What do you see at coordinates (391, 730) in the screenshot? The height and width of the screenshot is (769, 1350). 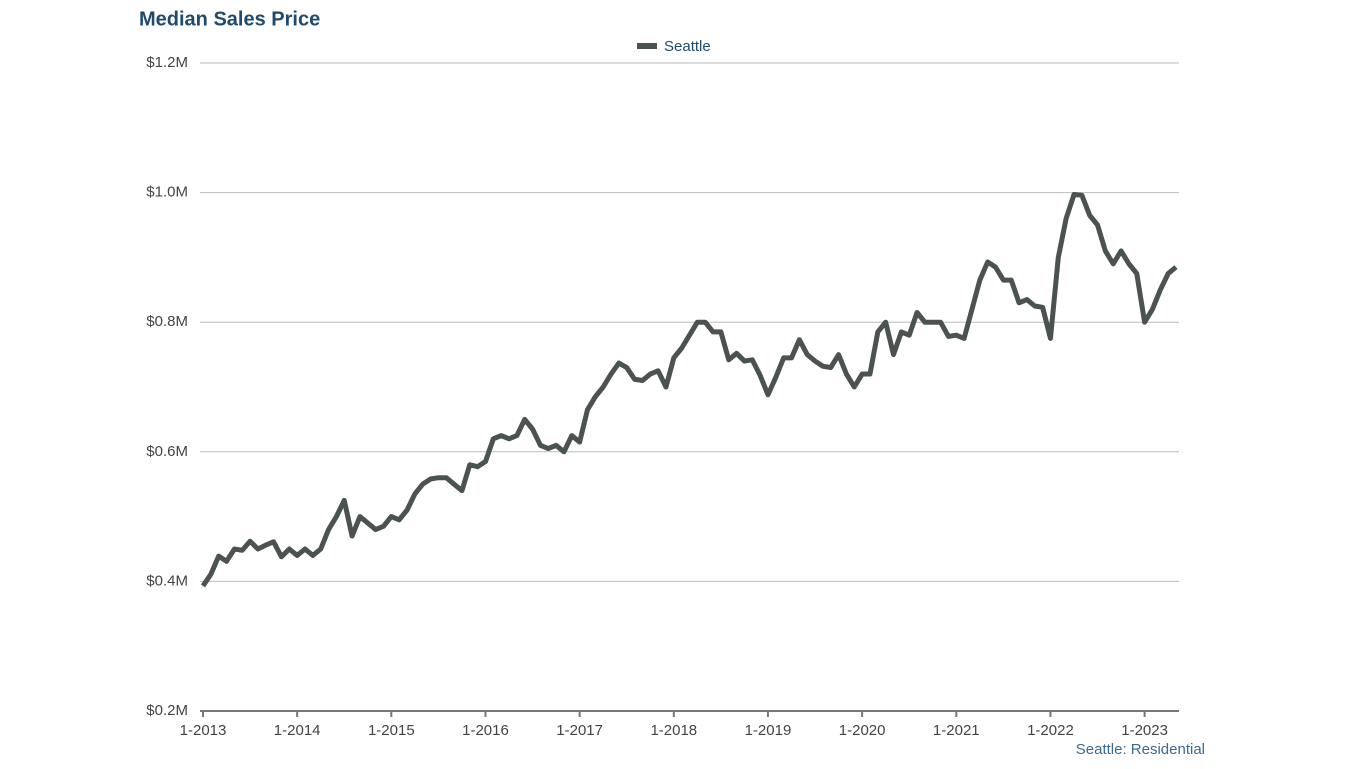 I see `x-tick-label: 1-2015` at bounding box center [391, 730].